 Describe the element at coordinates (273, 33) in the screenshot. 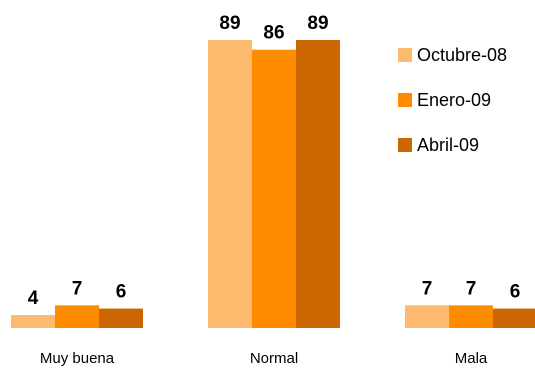

I see `data-label-normal-enero-09: 86` at that location.